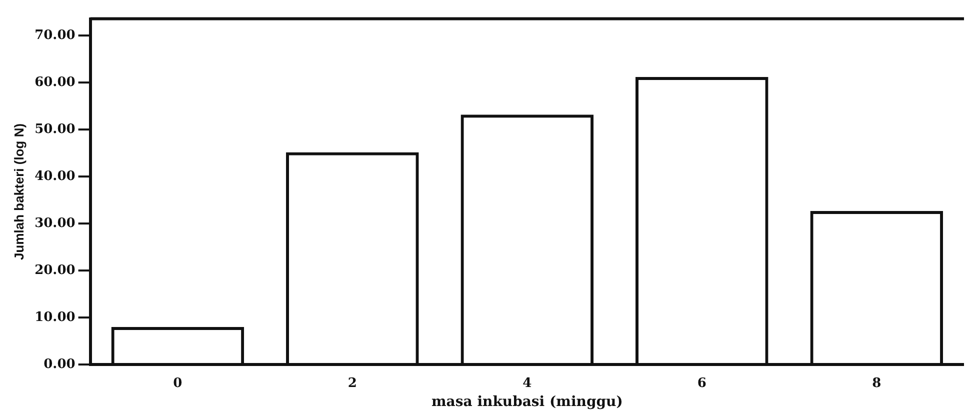 This screenshot has height=419, width=972. What do you see at coordinates (55, 36) in the screenshot?
I see `y-tick-label: 70.00` at bounding box center [55, 36].